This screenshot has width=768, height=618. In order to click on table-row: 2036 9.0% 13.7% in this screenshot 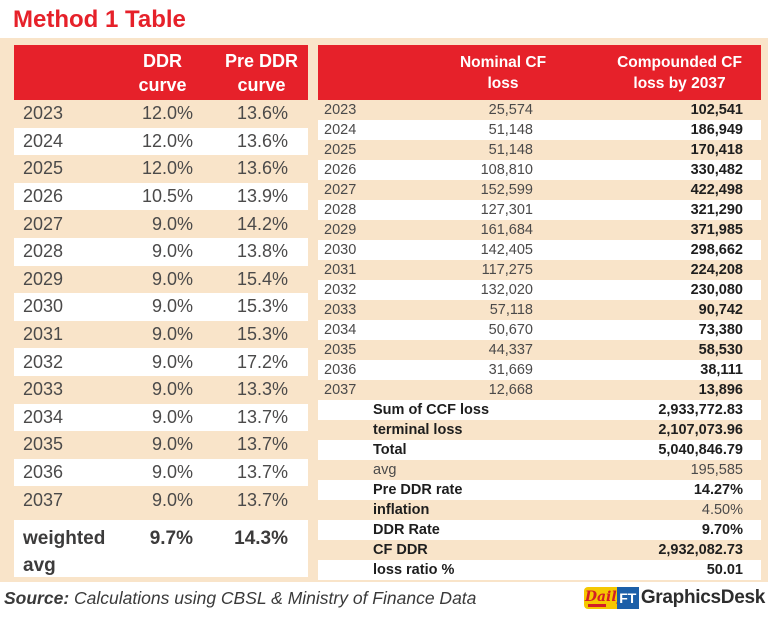, I will do `click(161, 472)`.